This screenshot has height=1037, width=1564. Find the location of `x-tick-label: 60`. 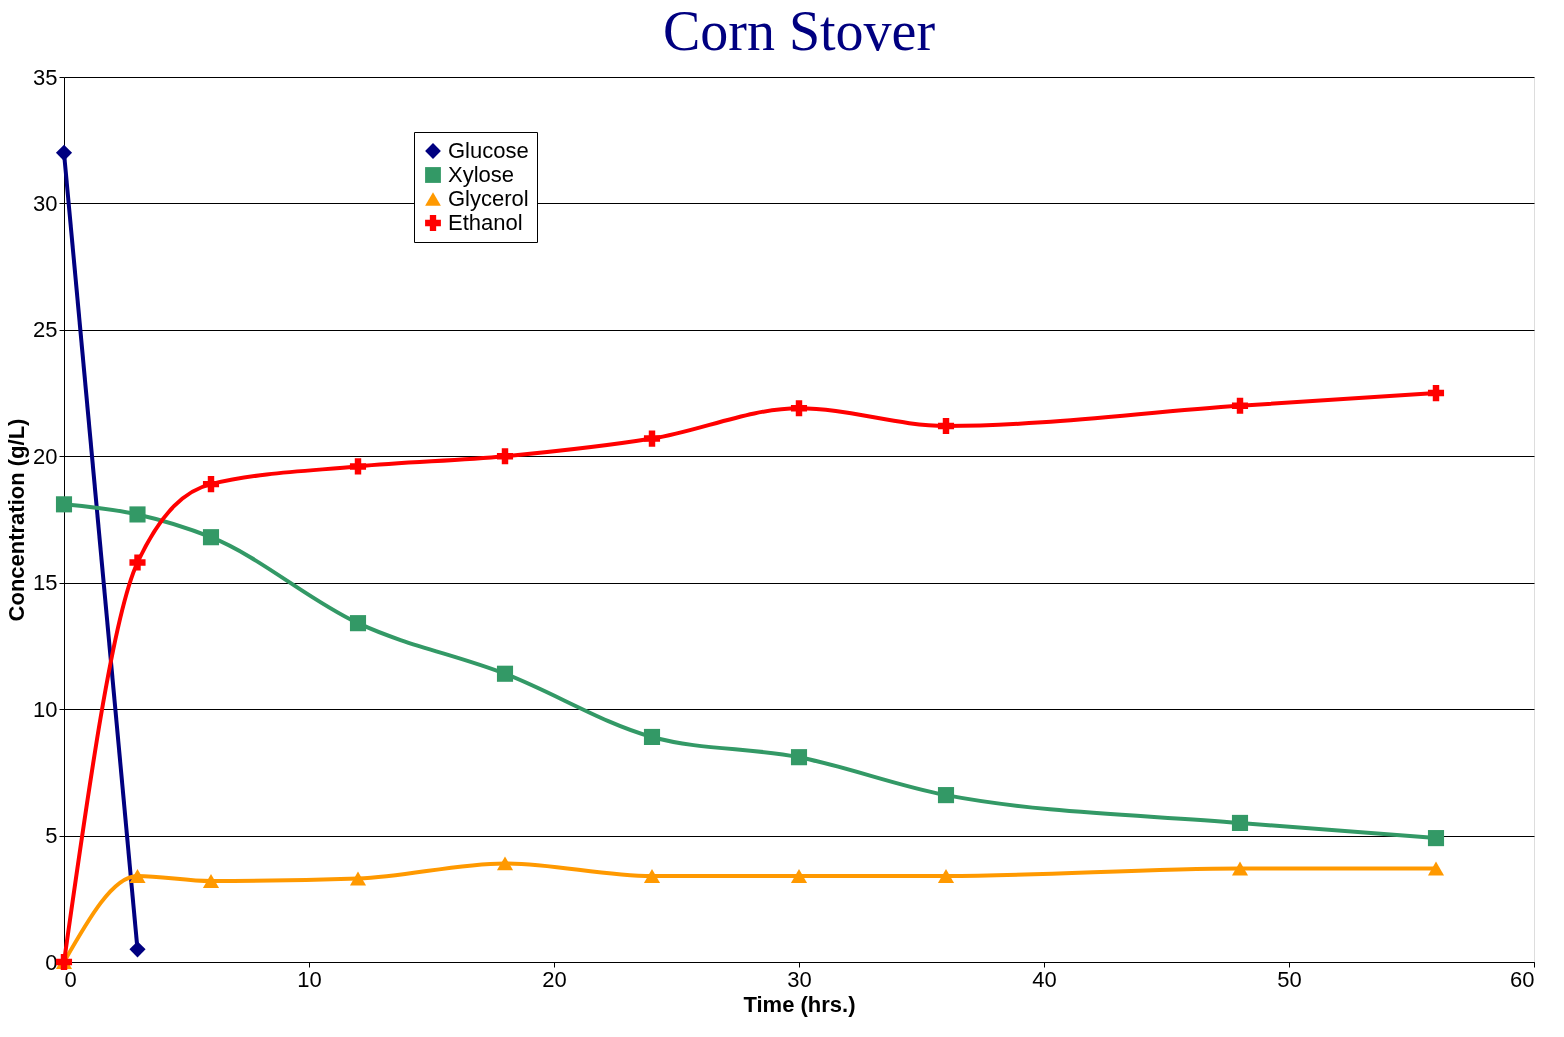

x-tick-label: 60 is located at coordinates (1522, 979).